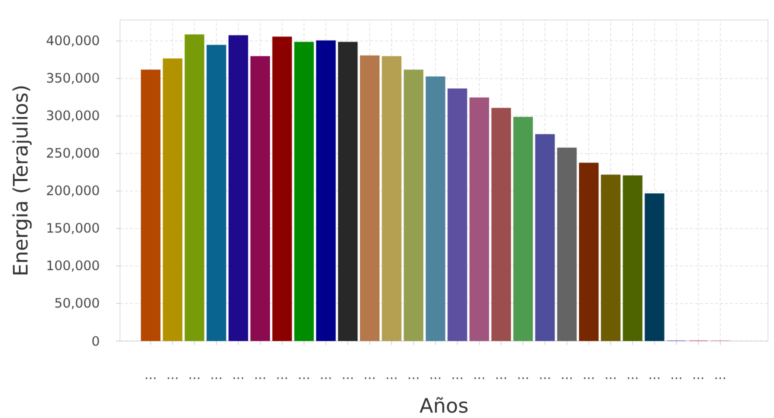 This screenshot has height=418, width=774. What do you see at coordinates (72, 191) in the screenshot?
I see `y-tick-label: 200,000` at bounding box center [72, 191].